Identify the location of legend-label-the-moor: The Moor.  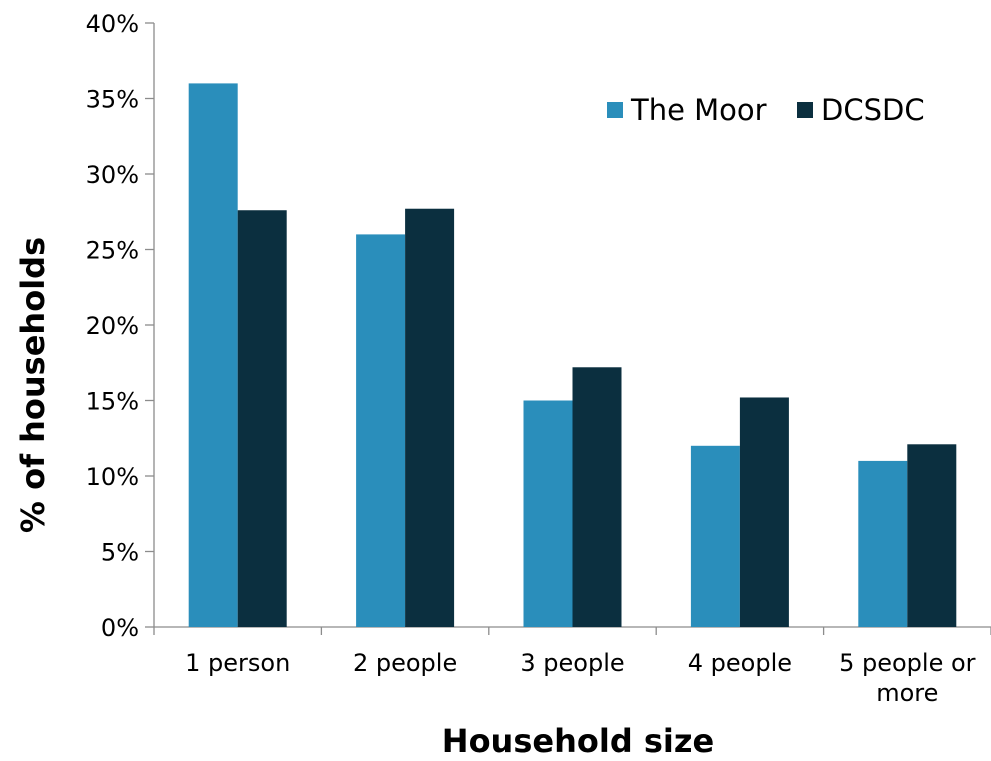
(698, 110).